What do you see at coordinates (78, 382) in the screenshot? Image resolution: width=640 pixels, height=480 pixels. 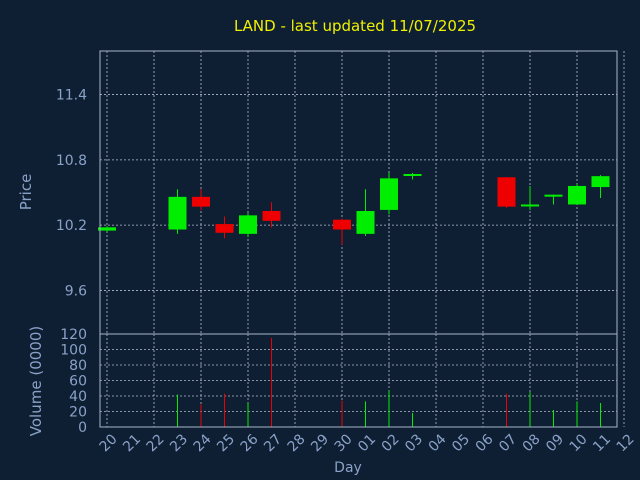 I see `volume-tick-label: 60` at bounding box center [78, 382].